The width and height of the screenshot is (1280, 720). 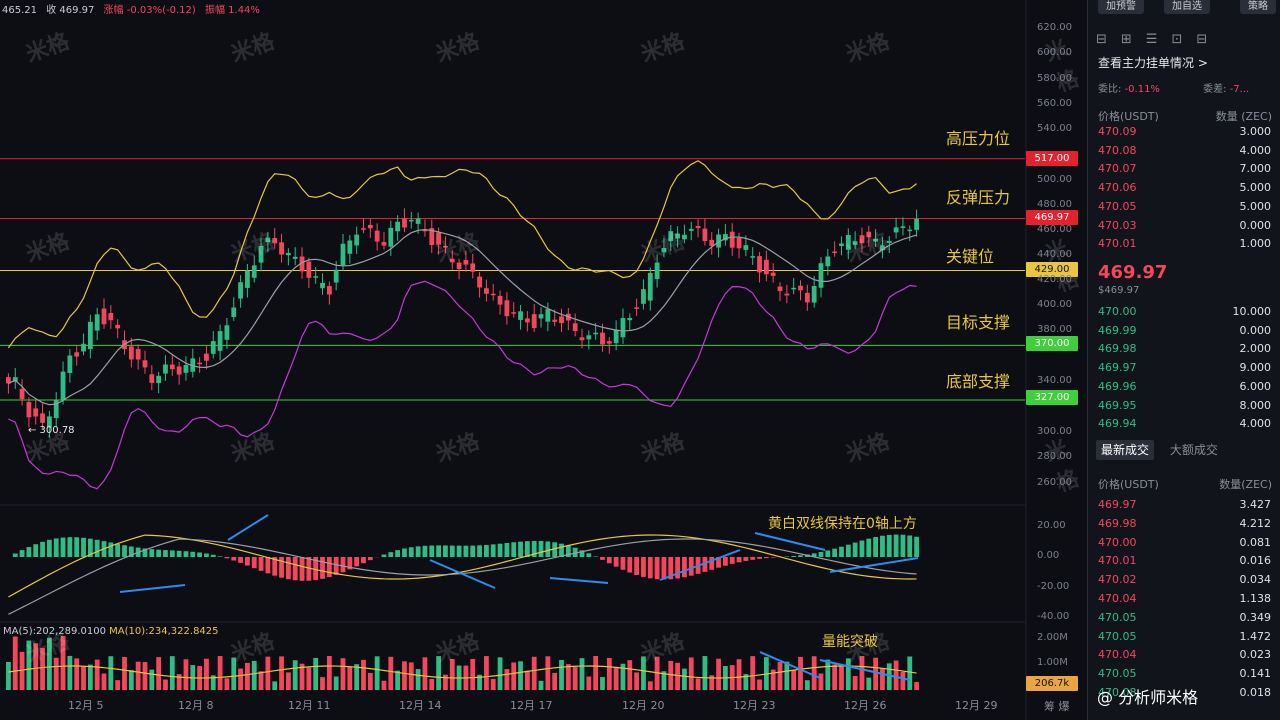 What do you see at coordinates (1184, 426) in the screenshot?
I see `bid-row: 469.94 4.000` at bounding box center [1184, 426].